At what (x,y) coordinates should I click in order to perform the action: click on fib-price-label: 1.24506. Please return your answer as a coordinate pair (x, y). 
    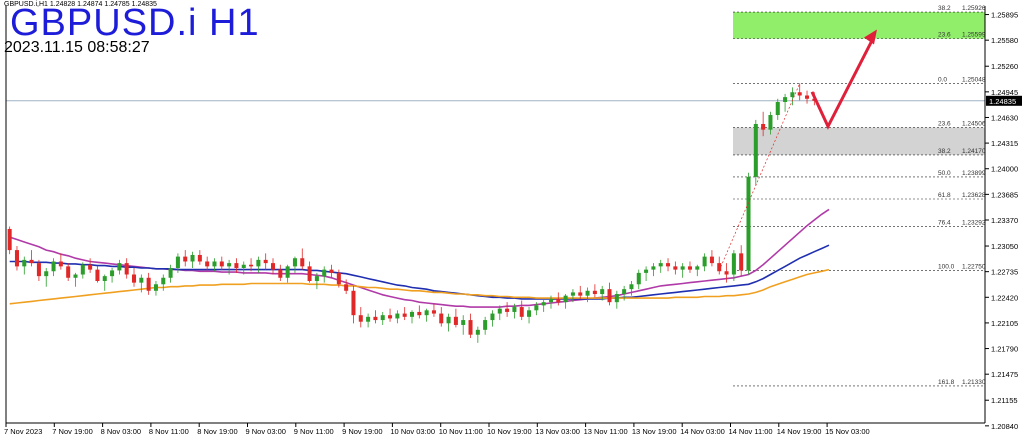
    Looking at the image, I should click on (974, 124).